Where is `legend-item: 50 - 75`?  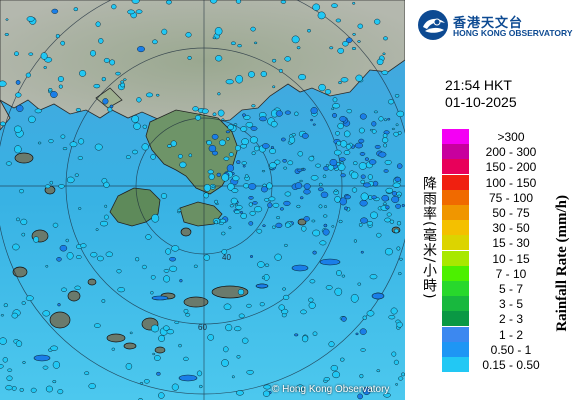 legend-item: 50 - 75 is located at coordinates (507, 212).